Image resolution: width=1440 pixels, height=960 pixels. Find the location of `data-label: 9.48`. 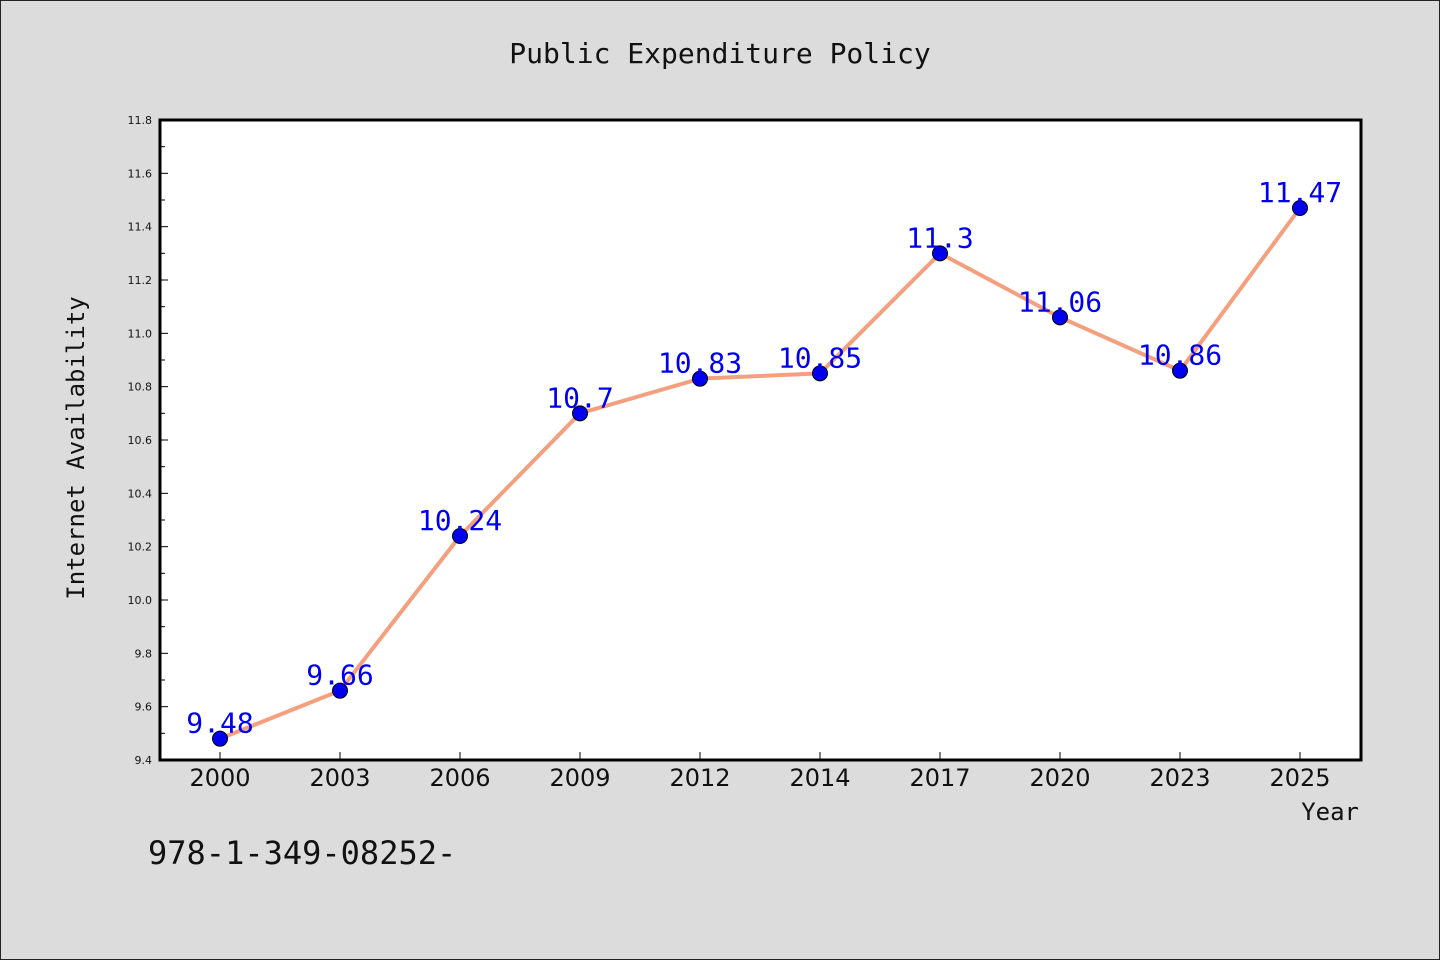

data-label: 9.48 is located at coordinates (219, 723).